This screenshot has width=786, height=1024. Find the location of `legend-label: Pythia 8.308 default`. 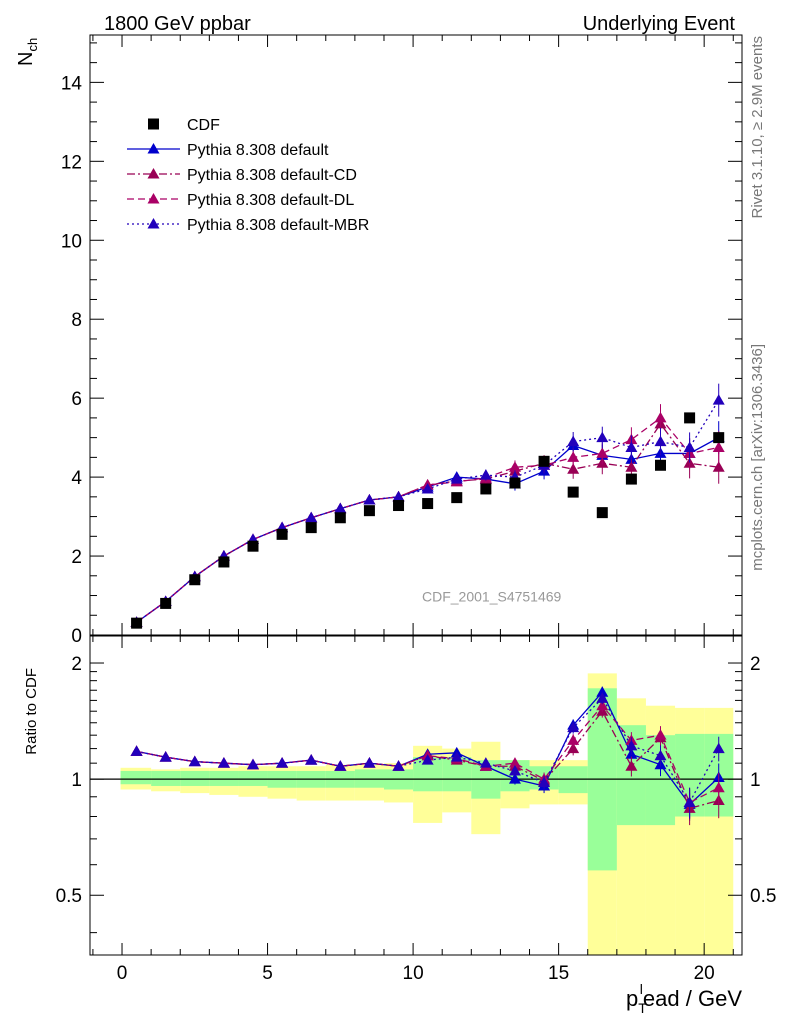

legend-label: Pythia 8.308 default is located at coordinates (258, 150).